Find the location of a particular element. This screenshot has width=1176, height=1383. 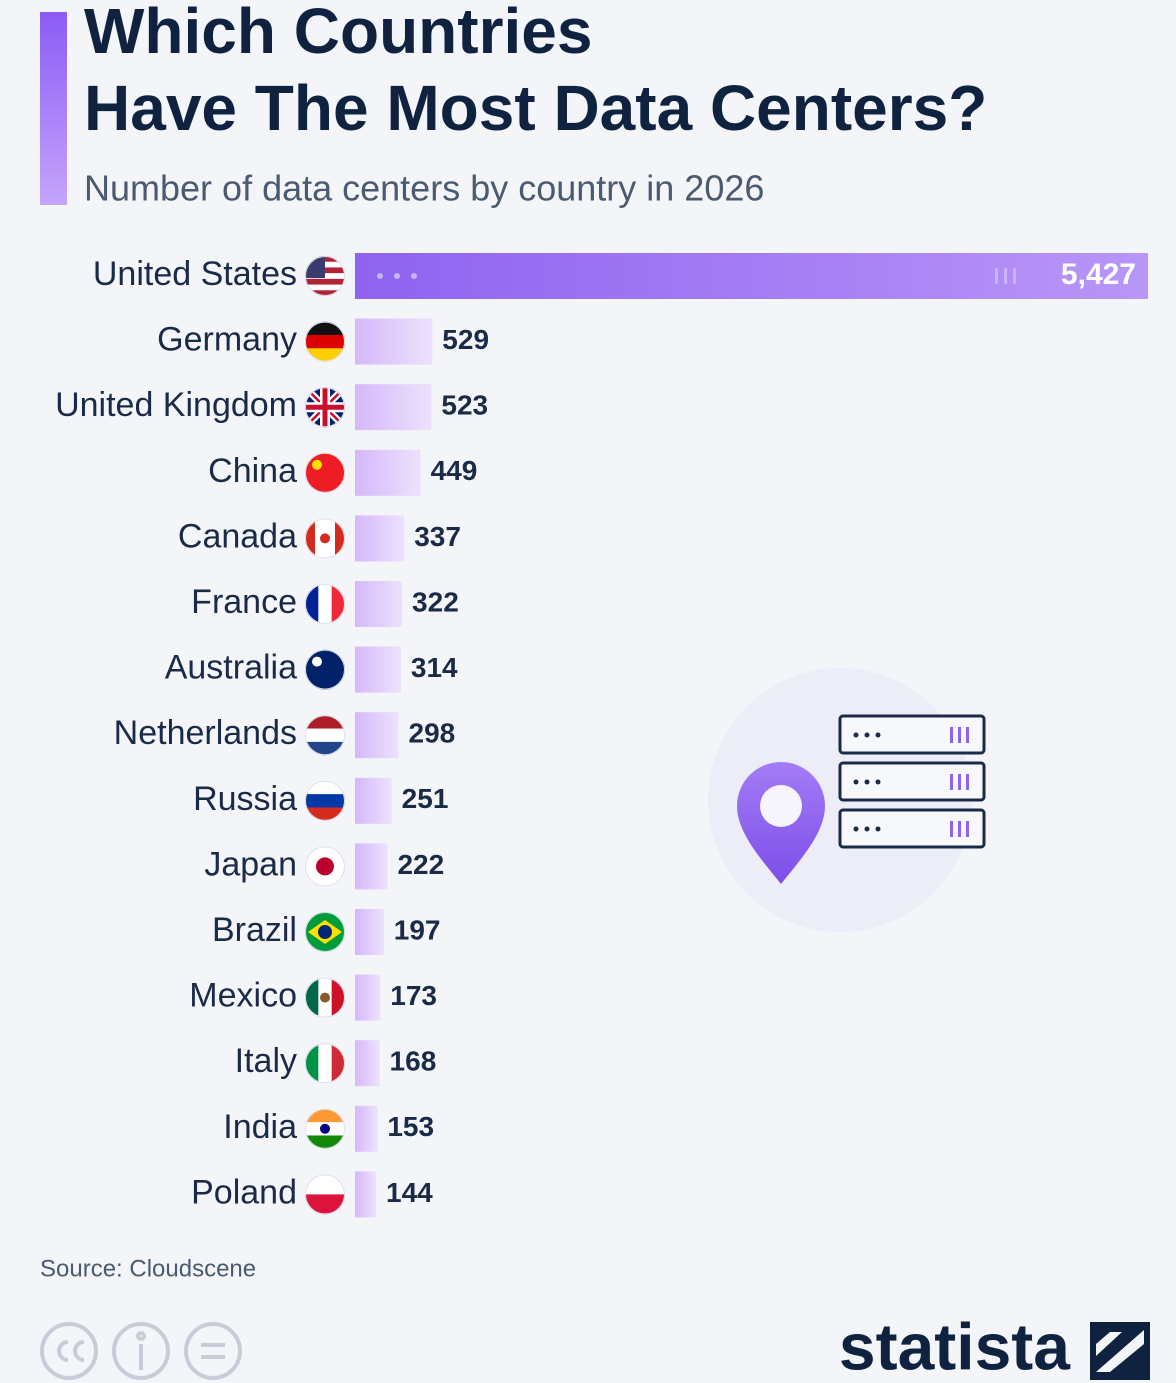

chart-title: Which Countries is located at coordinates (338, 33).